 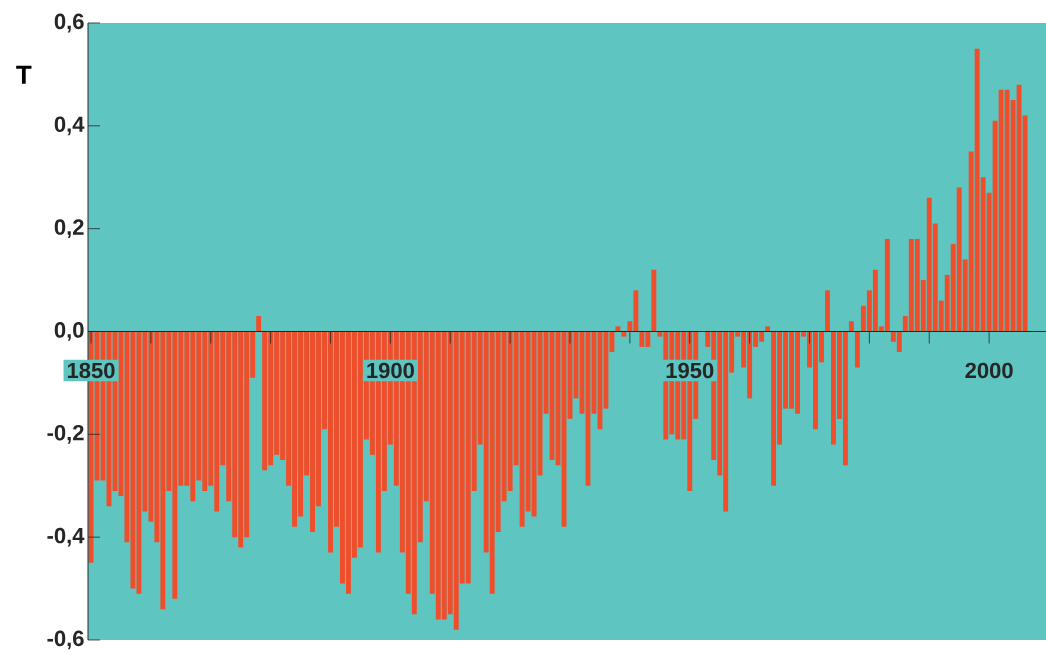 What do you see at coordinates (24, 74) in the screenshot?
I see `y-axis-title: T` at bounding box center [24, 74].